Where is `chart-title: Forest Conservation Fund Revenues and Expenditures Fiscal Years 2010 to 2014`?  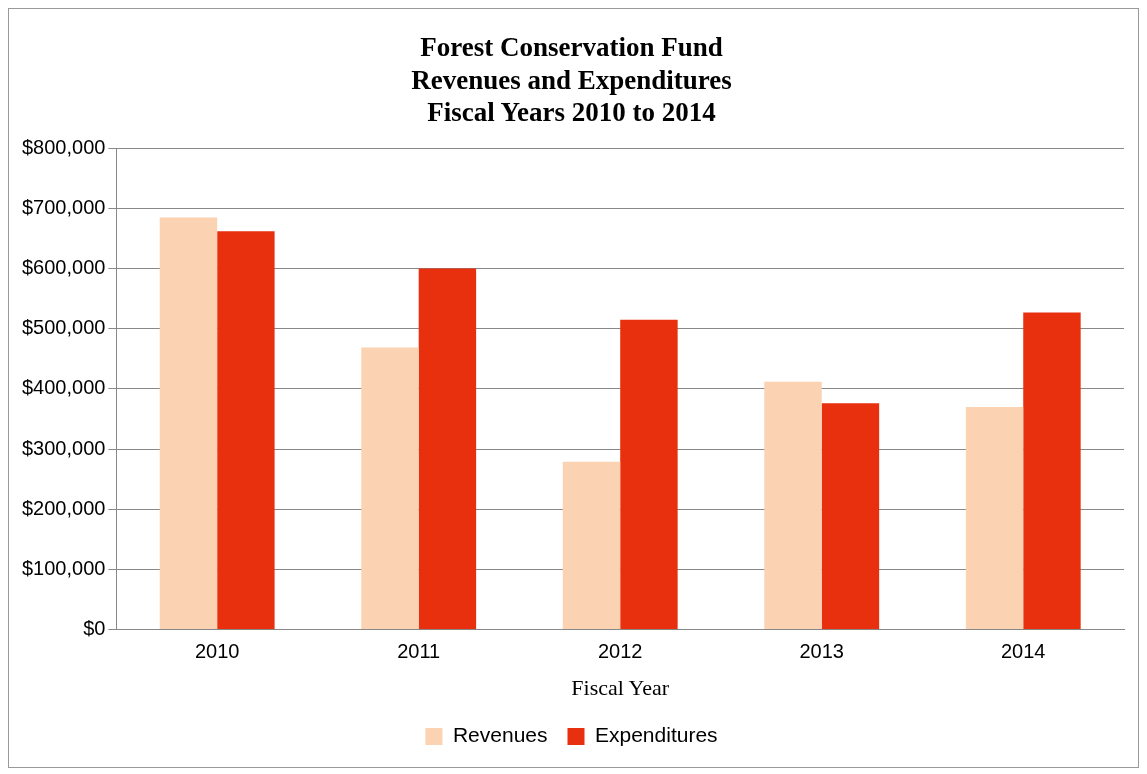
chart-title: Forest Conservation Fund Revenues and Expenditures Fiscal Years 2010 to 2014 is located at coordinates (571, 79).